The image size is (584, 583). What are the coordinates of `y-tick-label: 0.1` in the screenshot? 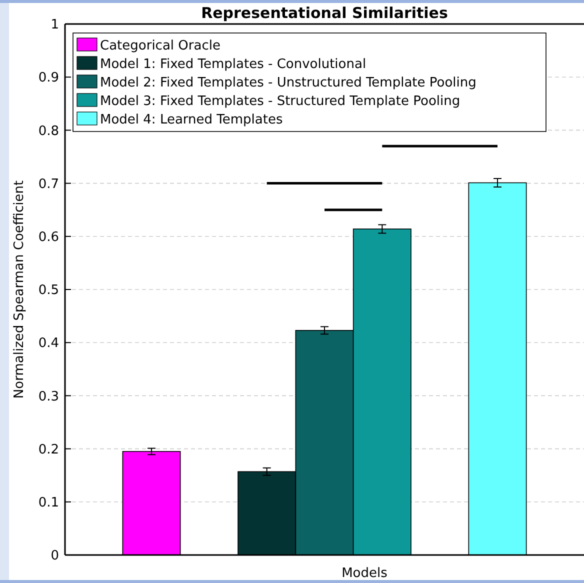 It's located at (48, 502).